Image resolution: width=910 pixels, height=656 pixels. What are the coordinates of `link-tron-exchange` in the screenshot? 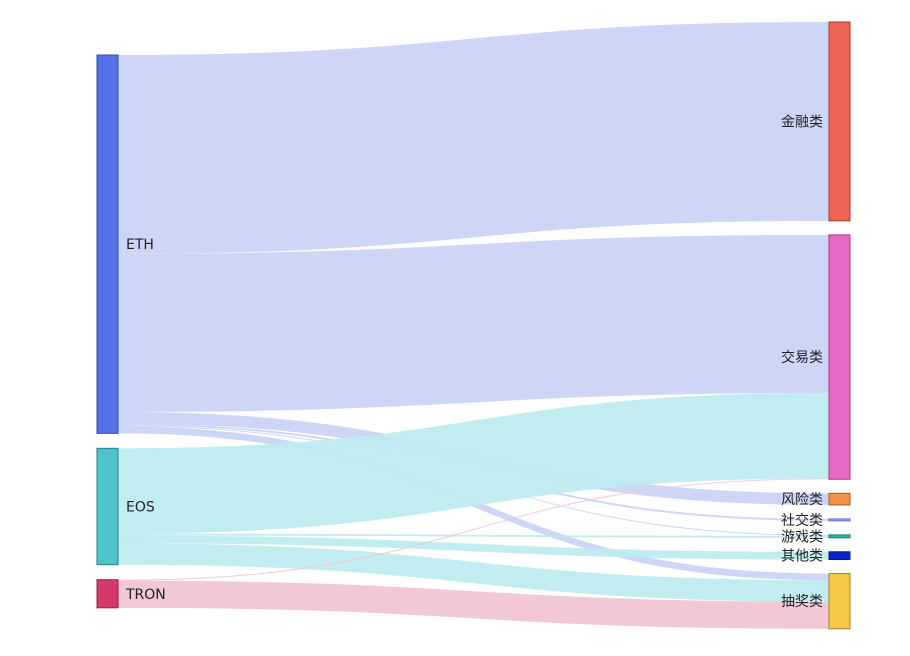 It's located at (473, 529).